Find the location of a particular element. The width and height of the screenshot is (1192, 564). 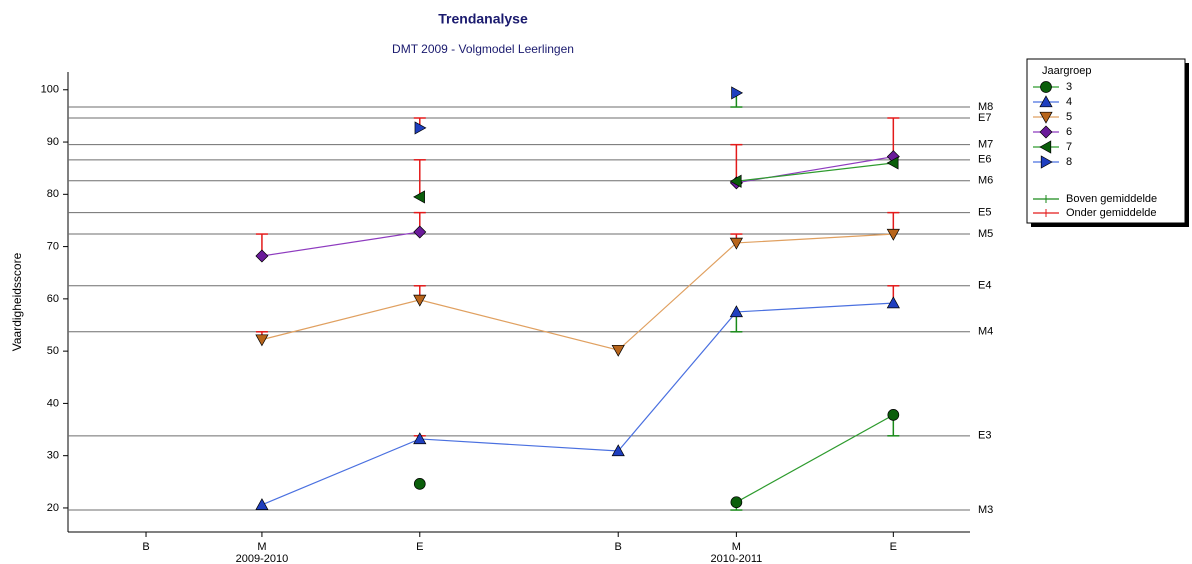

reference-label: M3 is located at coordinates (985, 510).